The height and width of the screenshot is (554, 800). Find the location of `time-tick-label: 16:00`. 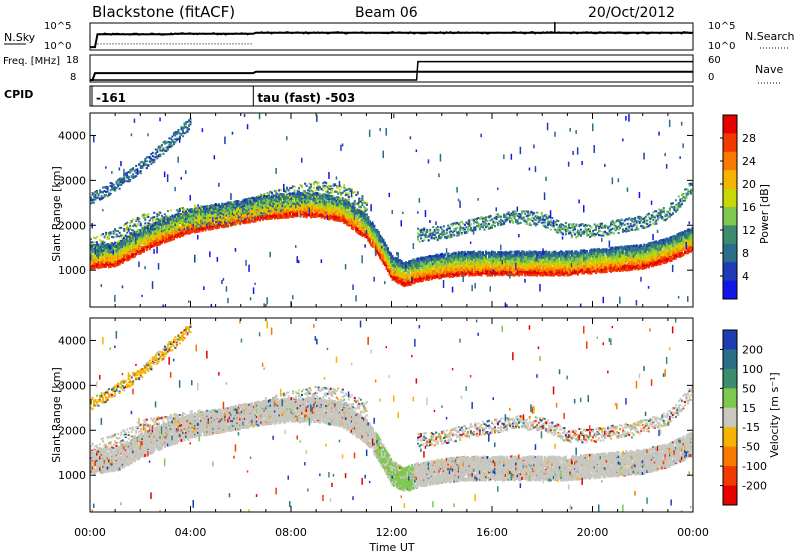

time-tick-label: 16:00 is located at coordinates (492, 532).